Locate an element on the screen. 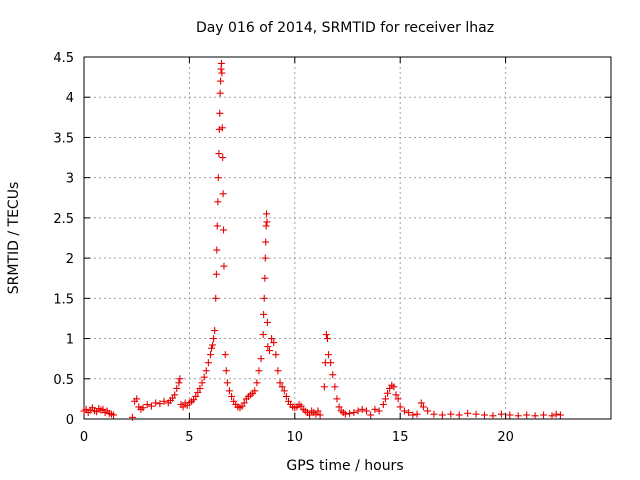 This screenshot has height=480, width=640. y-tick-label: 3 is located at coordinates (70, 179).